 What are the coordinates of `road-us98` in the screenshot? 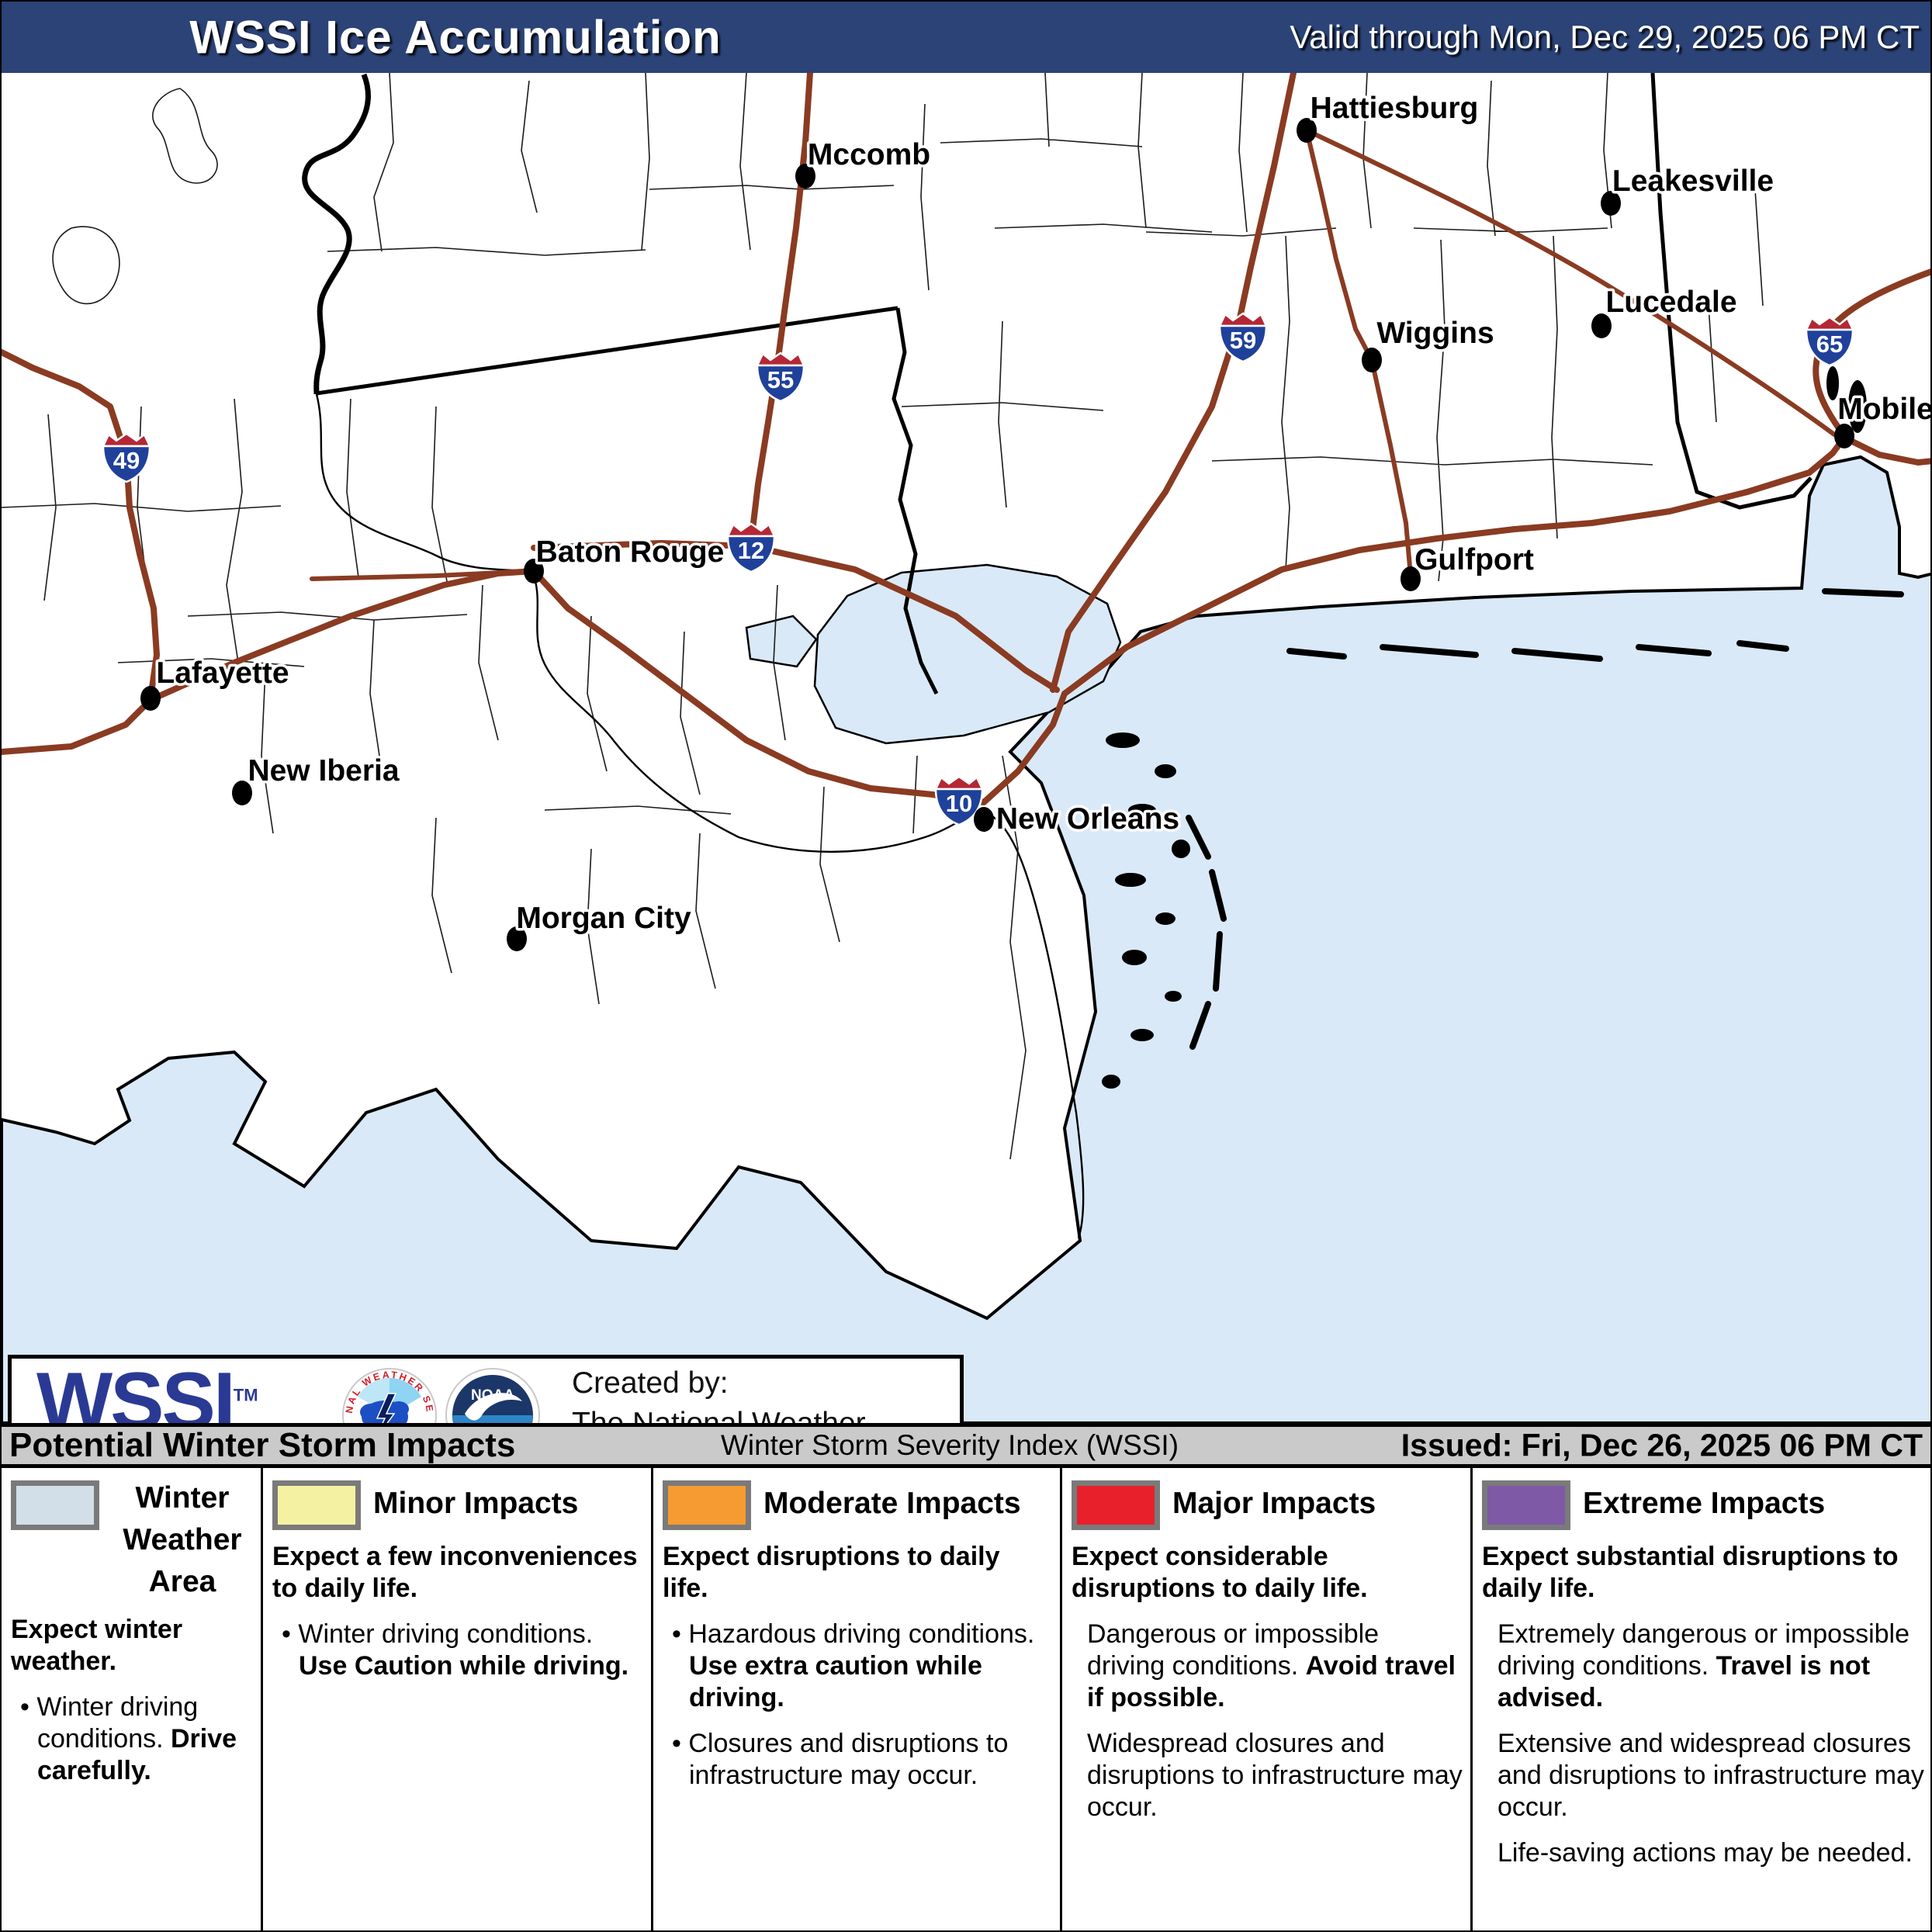 It's located at (1570, 282).